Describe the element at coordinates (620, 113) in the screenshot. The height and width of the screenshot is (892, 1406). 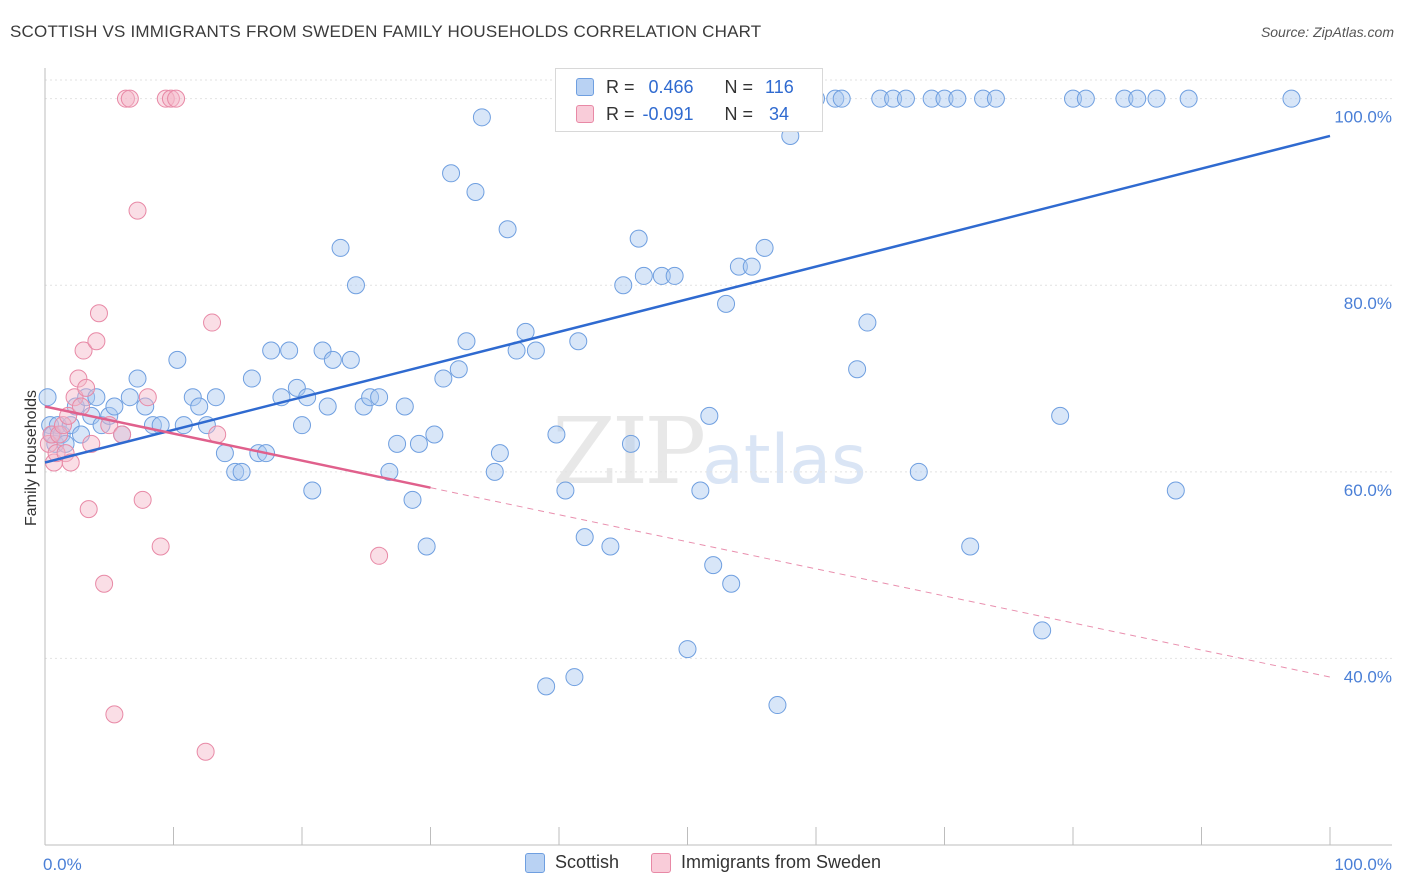
I see `legend-r-label: R =` at that location.